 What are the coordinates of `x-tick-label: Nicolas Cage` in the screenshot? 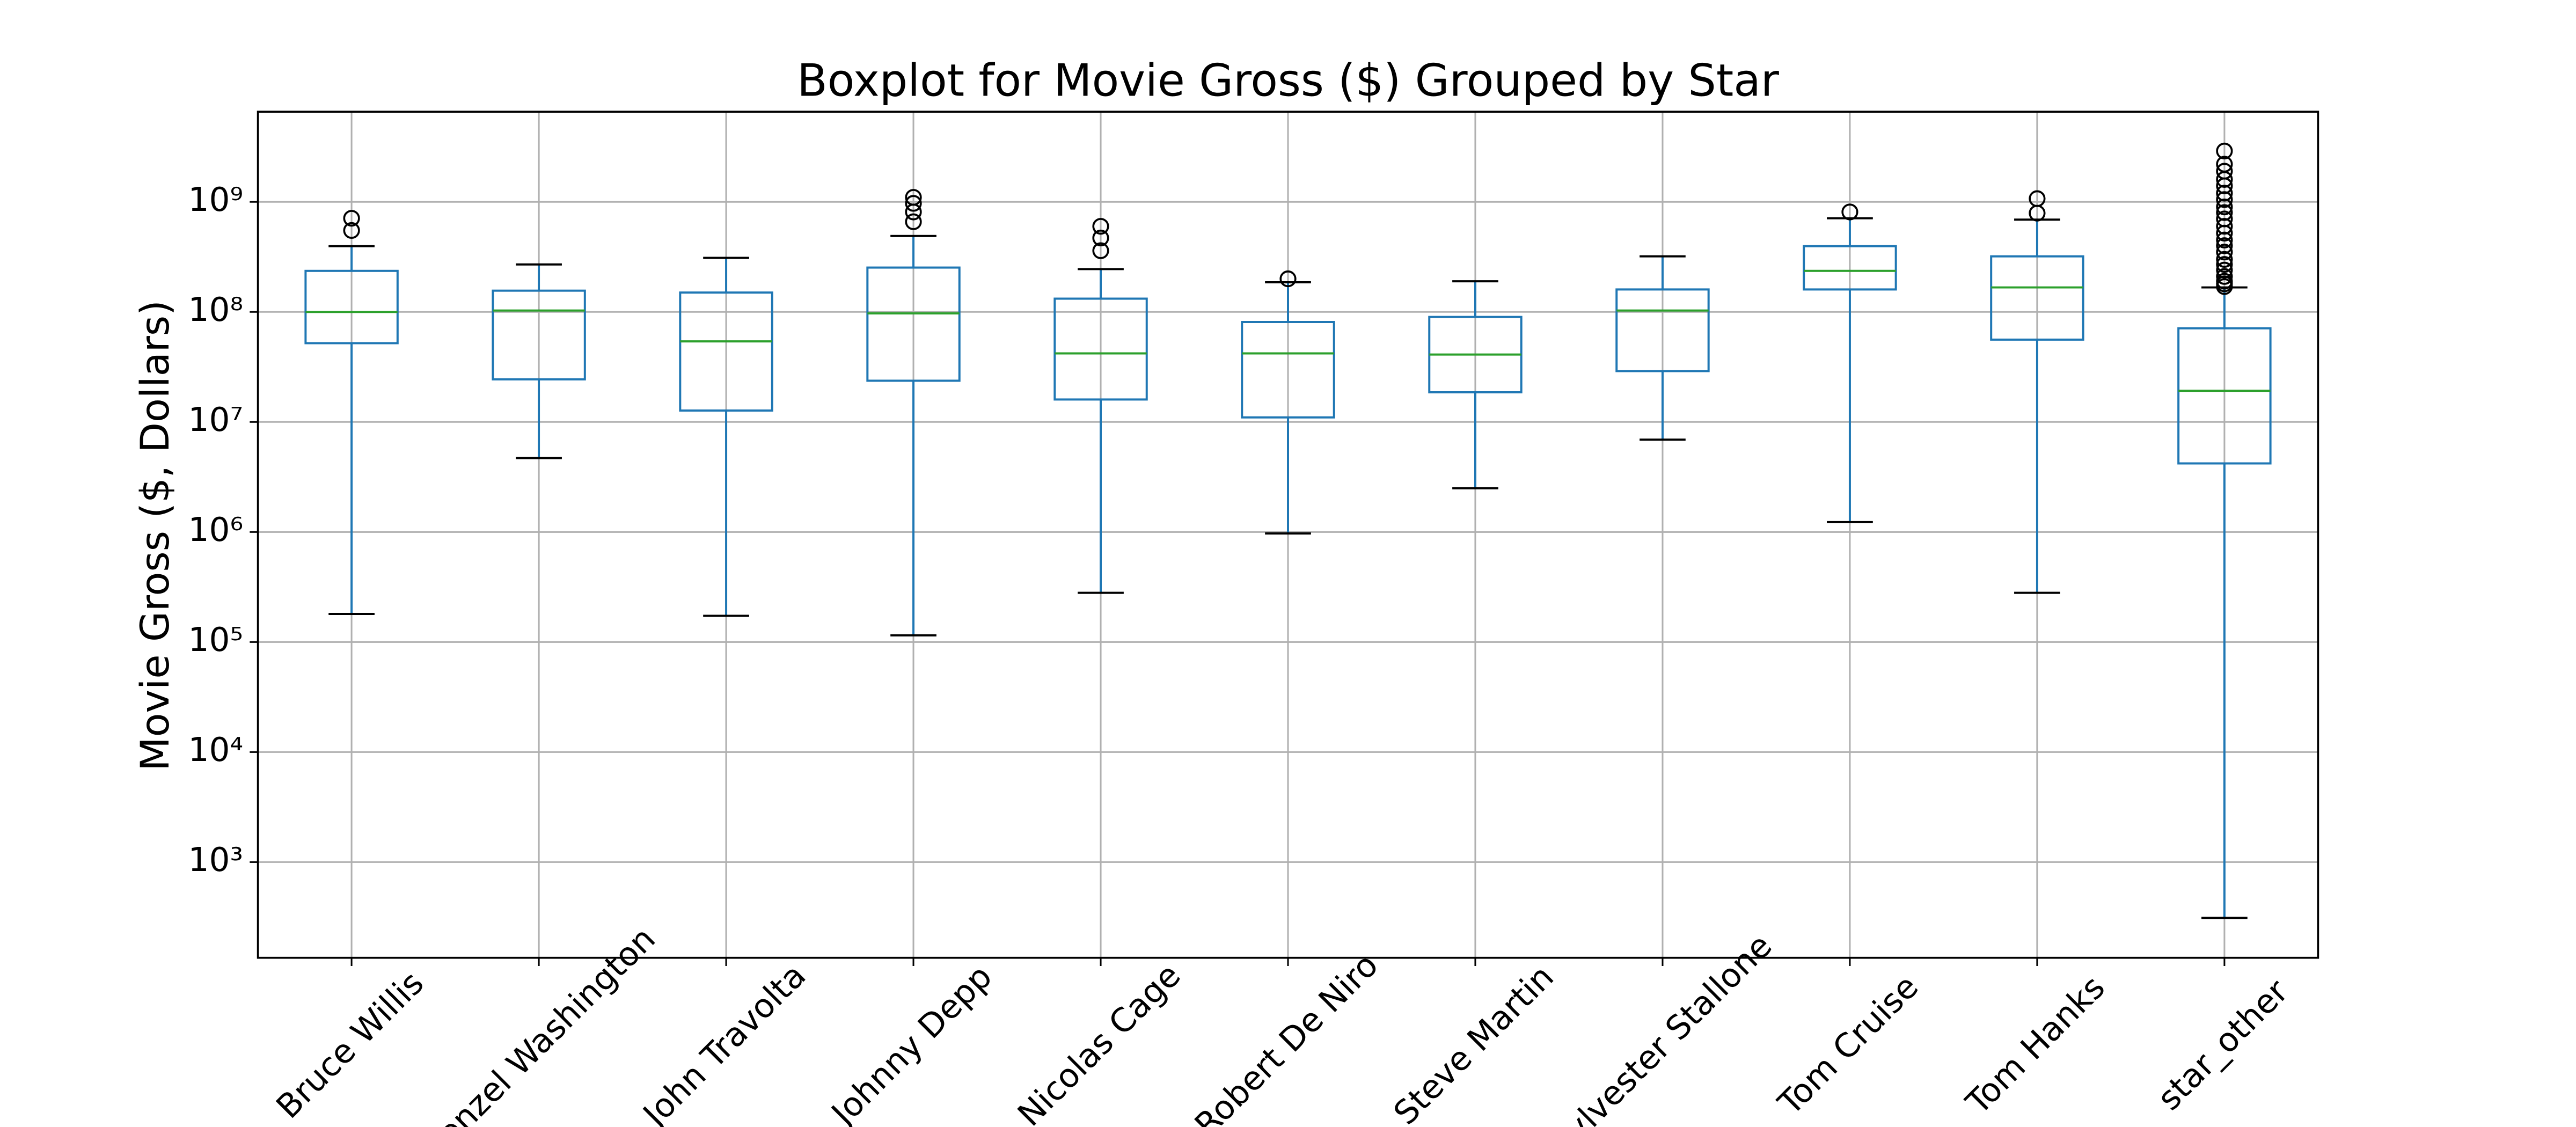 It's located at (1099, 1041).